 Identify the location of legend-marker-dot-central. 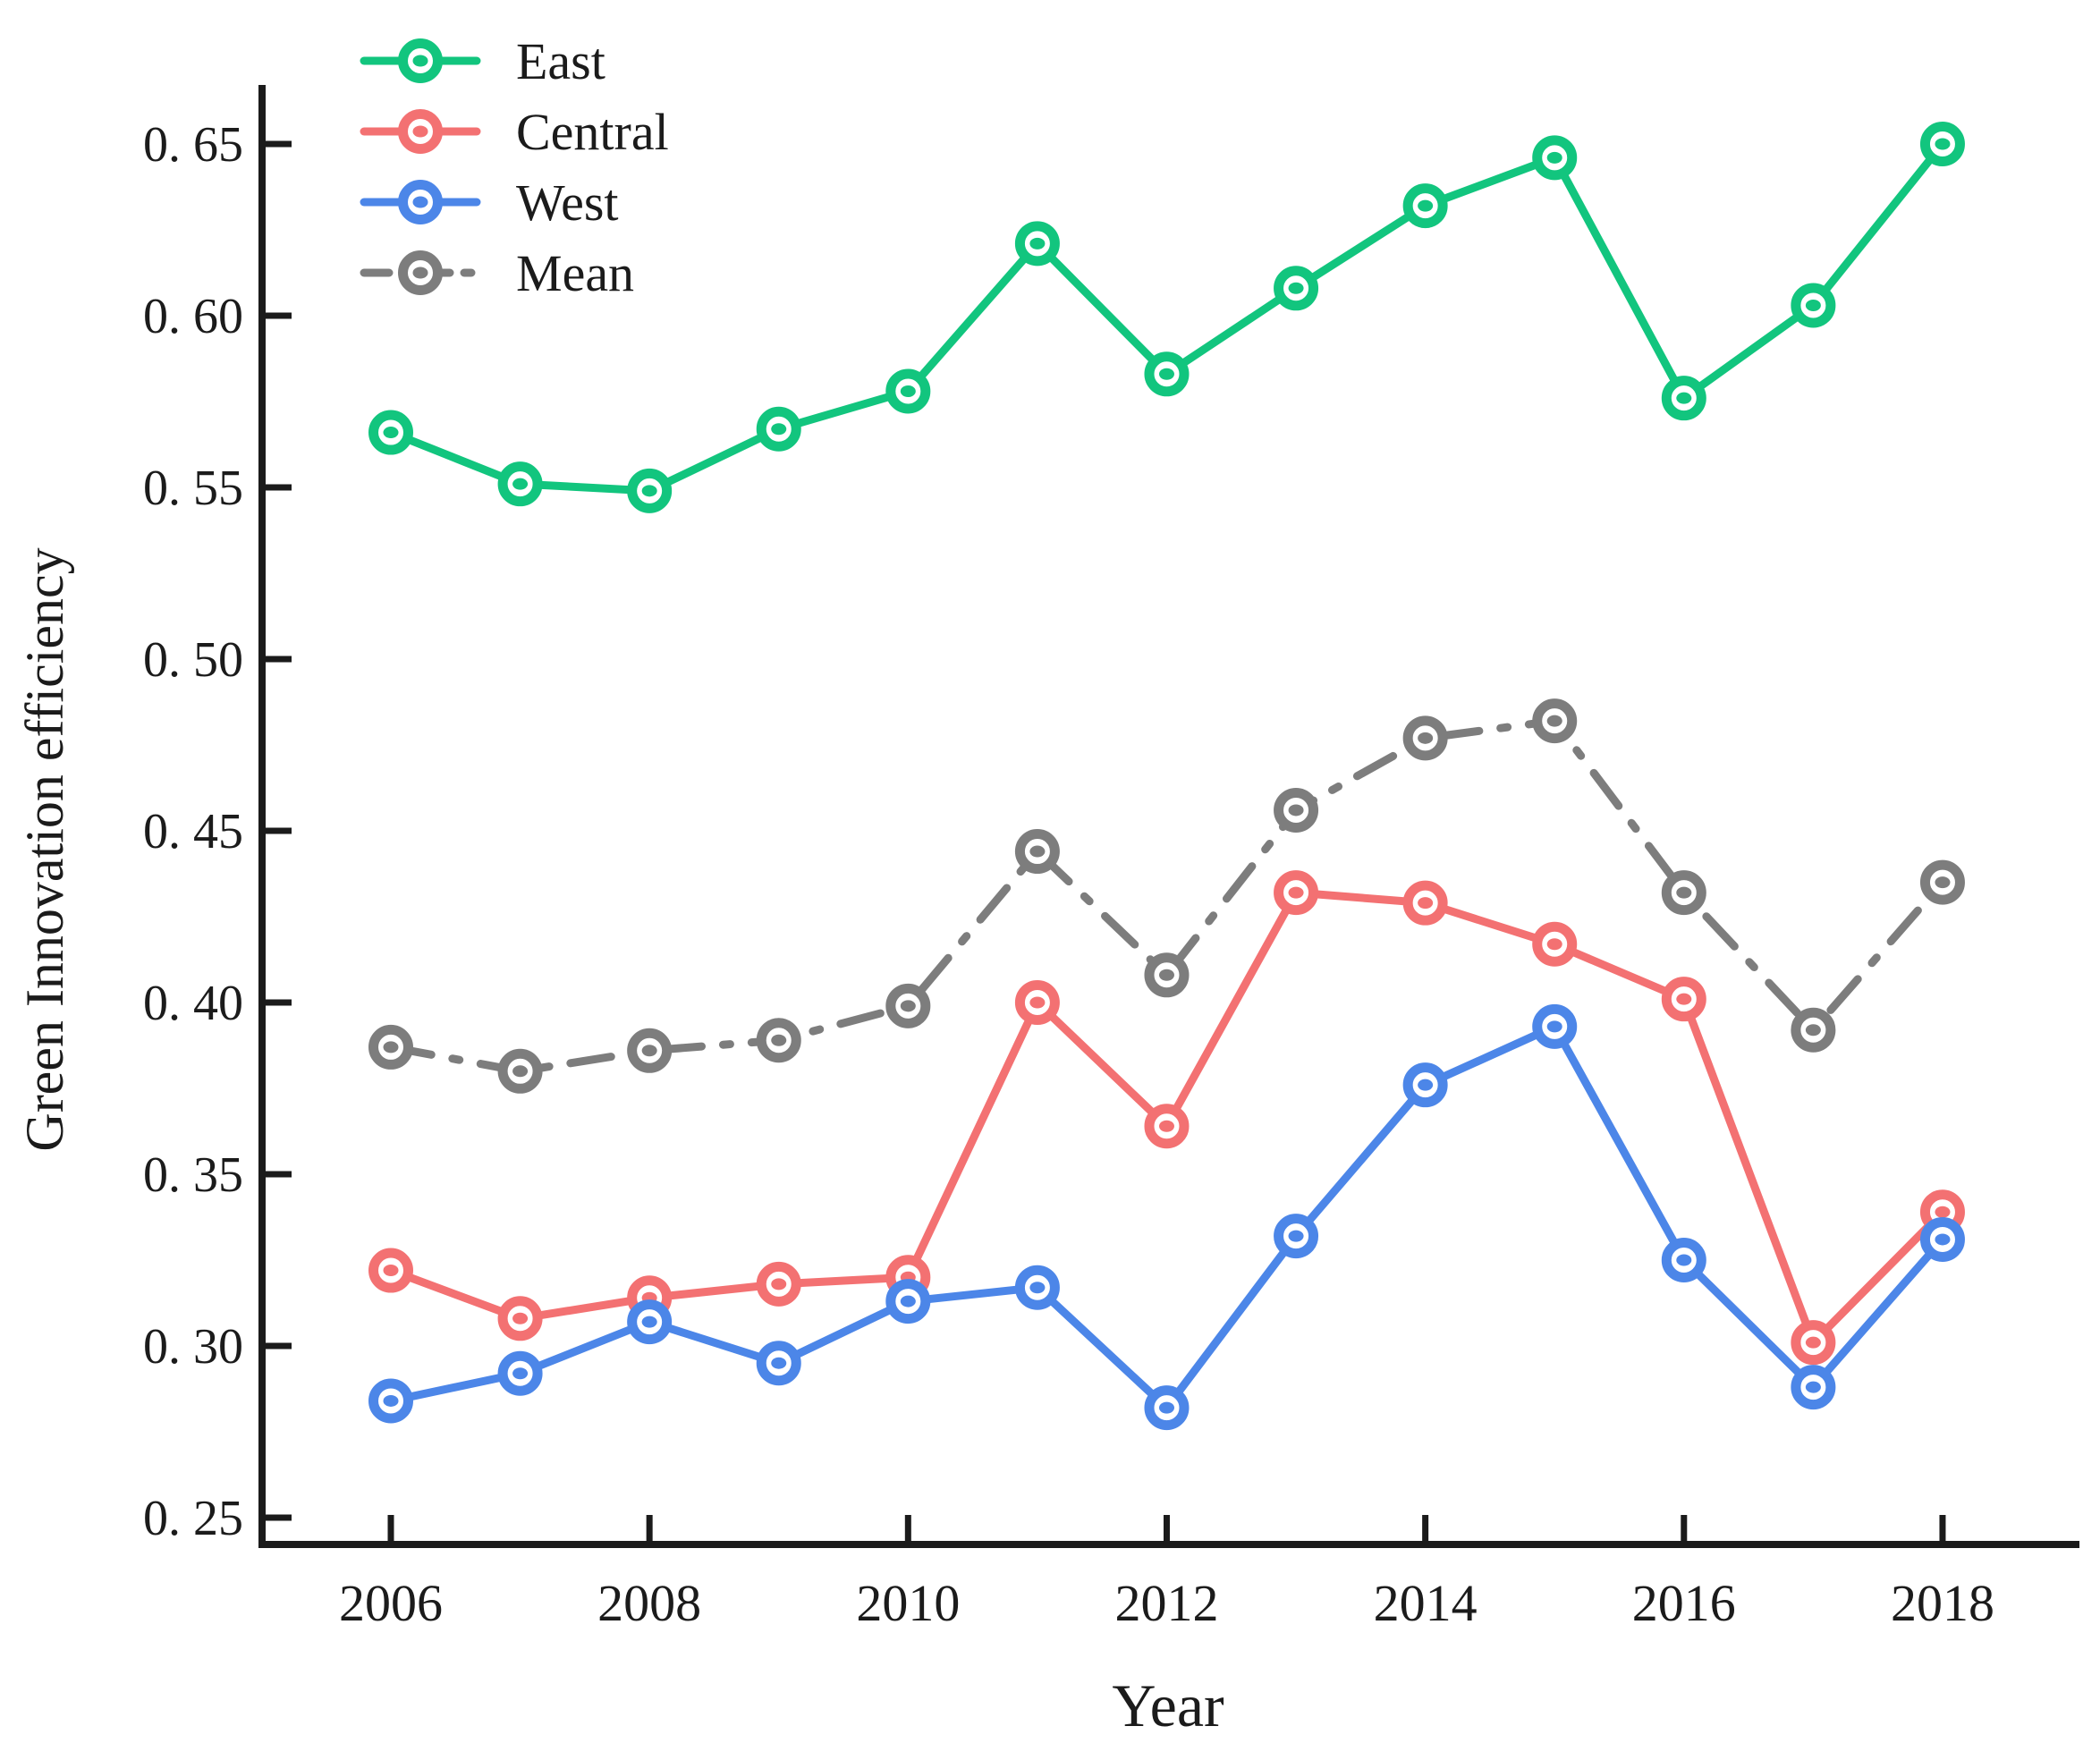
(420, 131).